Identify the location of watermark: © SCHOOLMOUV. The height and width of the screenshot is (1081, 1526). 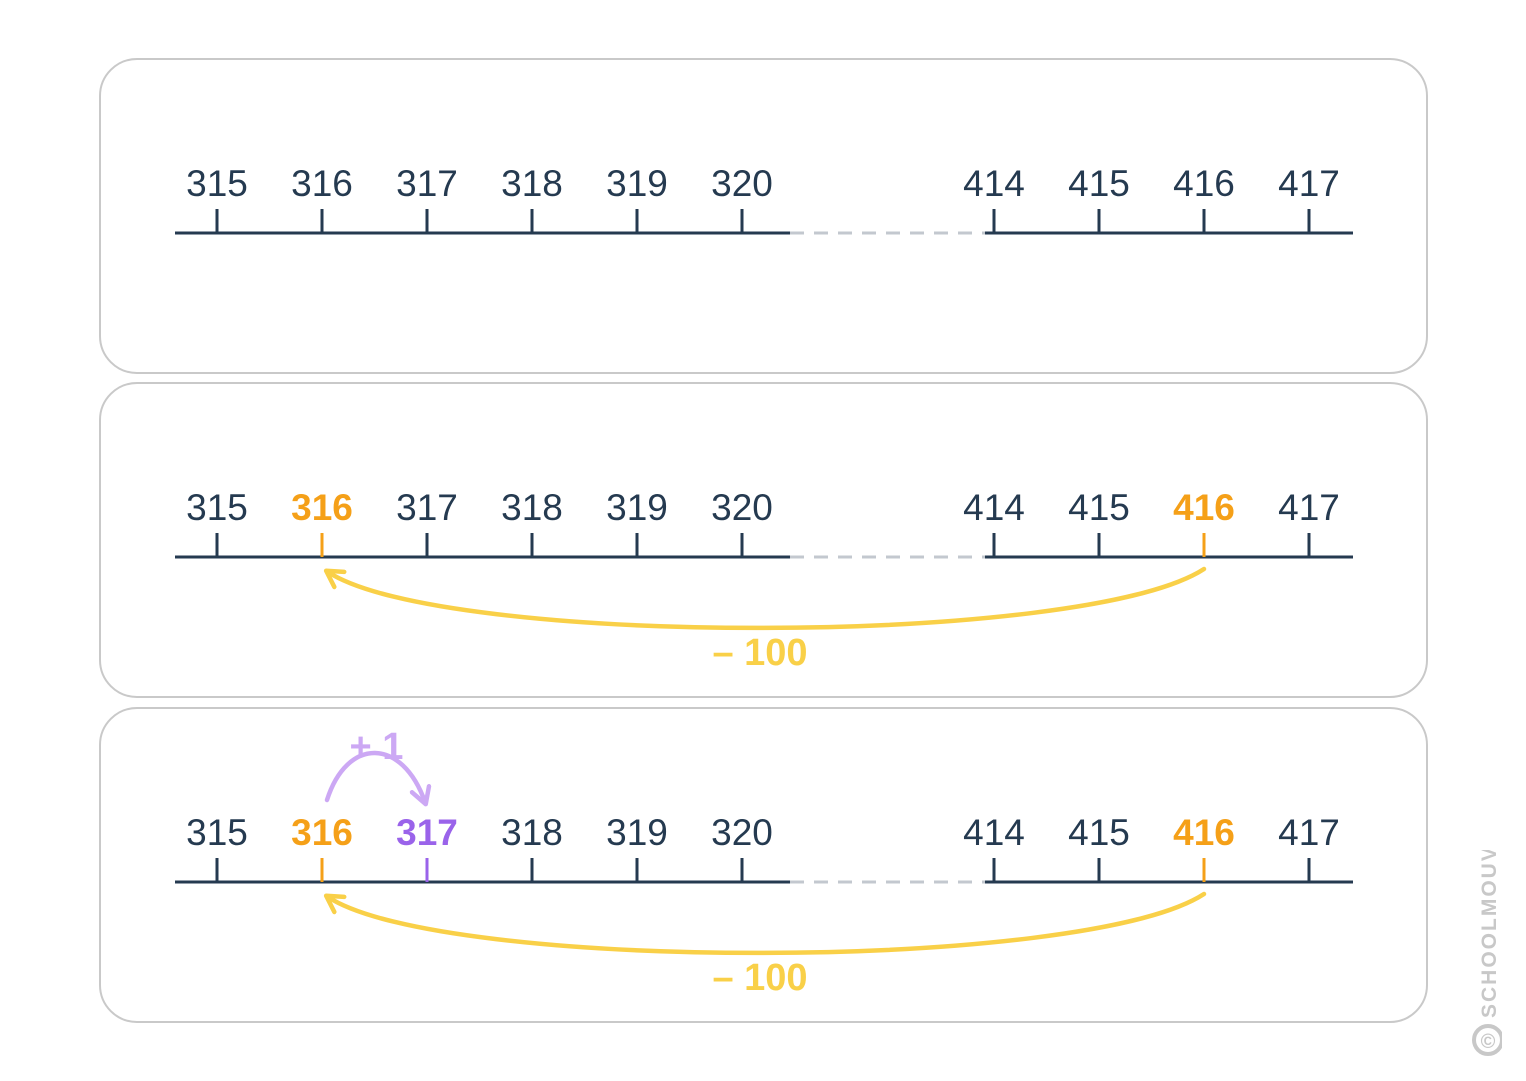
(1478, 952).